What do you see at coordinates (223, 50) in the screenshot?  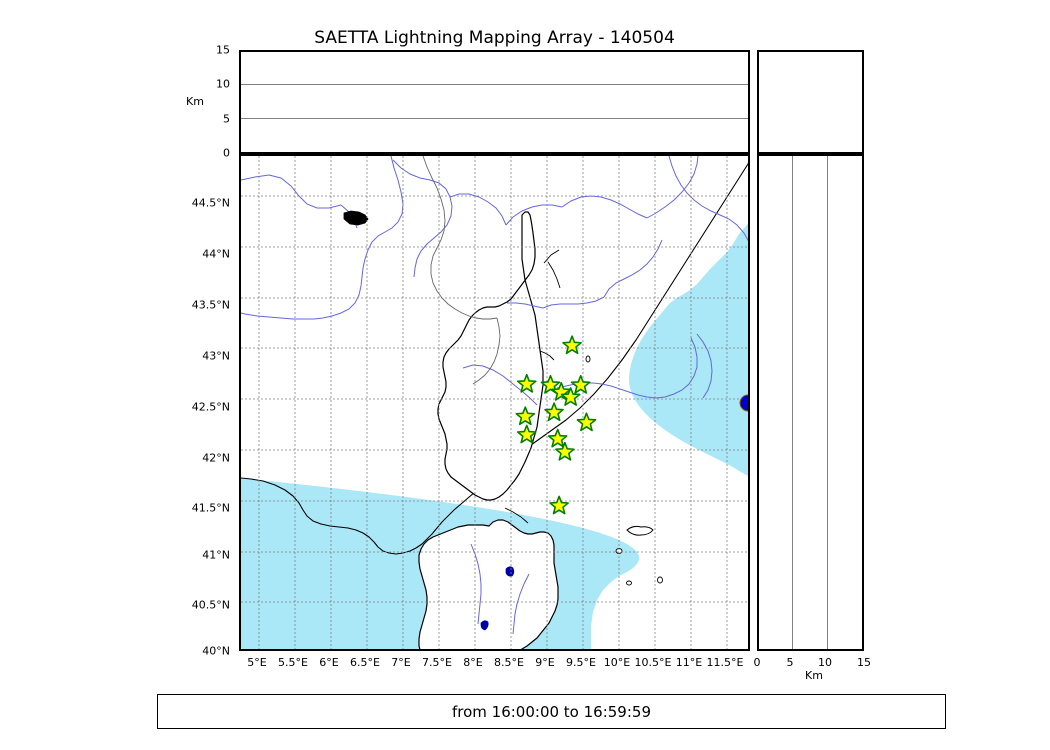 I see `tick-alt-15: 15` at bounding box center [223, 50].